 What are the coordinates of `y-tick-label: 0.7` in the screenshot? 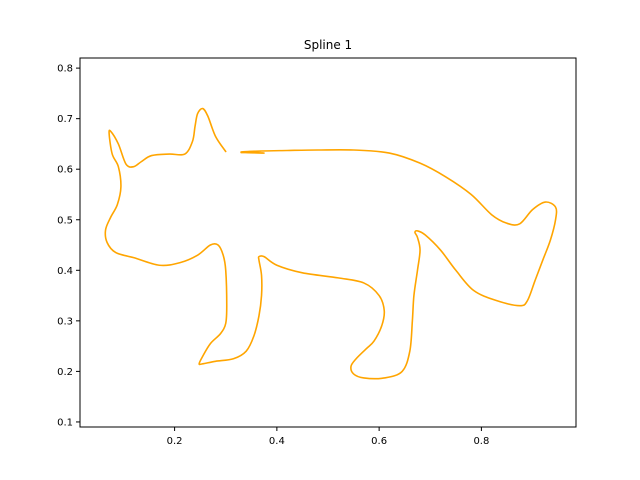 It's located at (65, 119).